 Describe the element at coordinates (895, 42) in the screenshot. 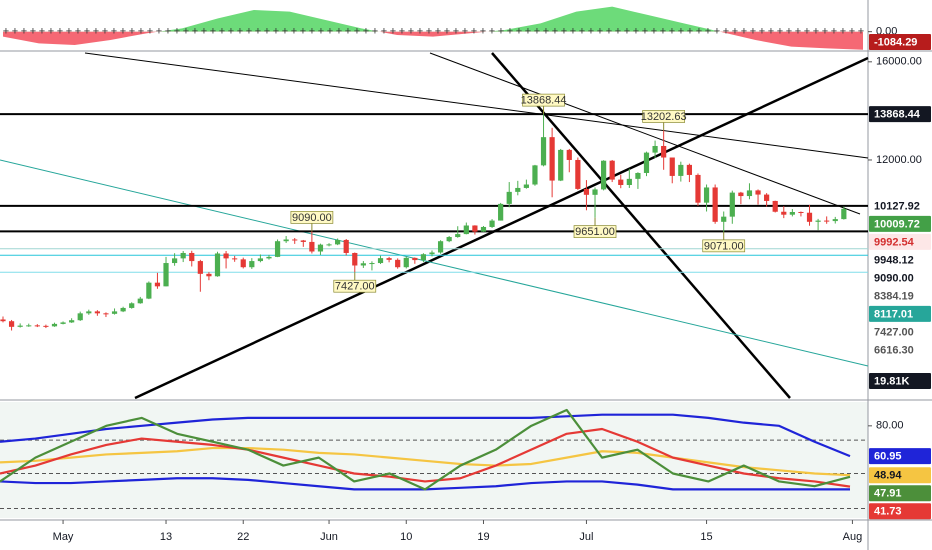

I see `price-tag-label: -1084.29` at that location.